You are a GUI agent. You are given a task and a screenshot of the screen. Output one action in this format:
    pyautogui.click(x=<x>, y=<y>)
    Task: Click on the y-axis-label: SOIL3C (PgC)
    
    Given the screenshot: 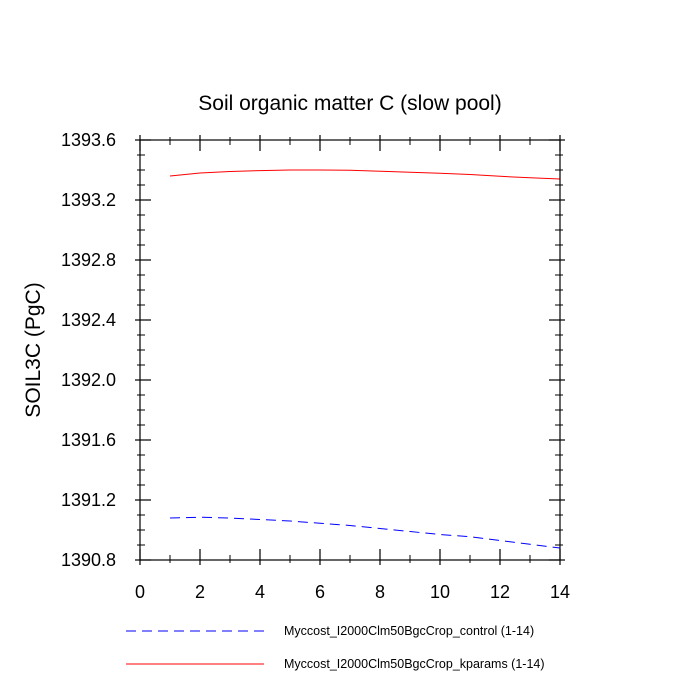 What is the action you would take?
    pyautogui.click(x=33, y=349)
    